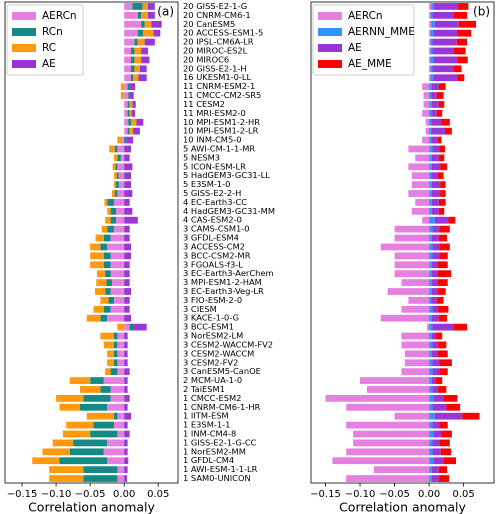 The image size is (500, 514). What do you see at coordinates (220, 442) in the screenshot?
I see `model-label: 1 GISS-E2-1-G-CC` at bounding box center [220, 442].